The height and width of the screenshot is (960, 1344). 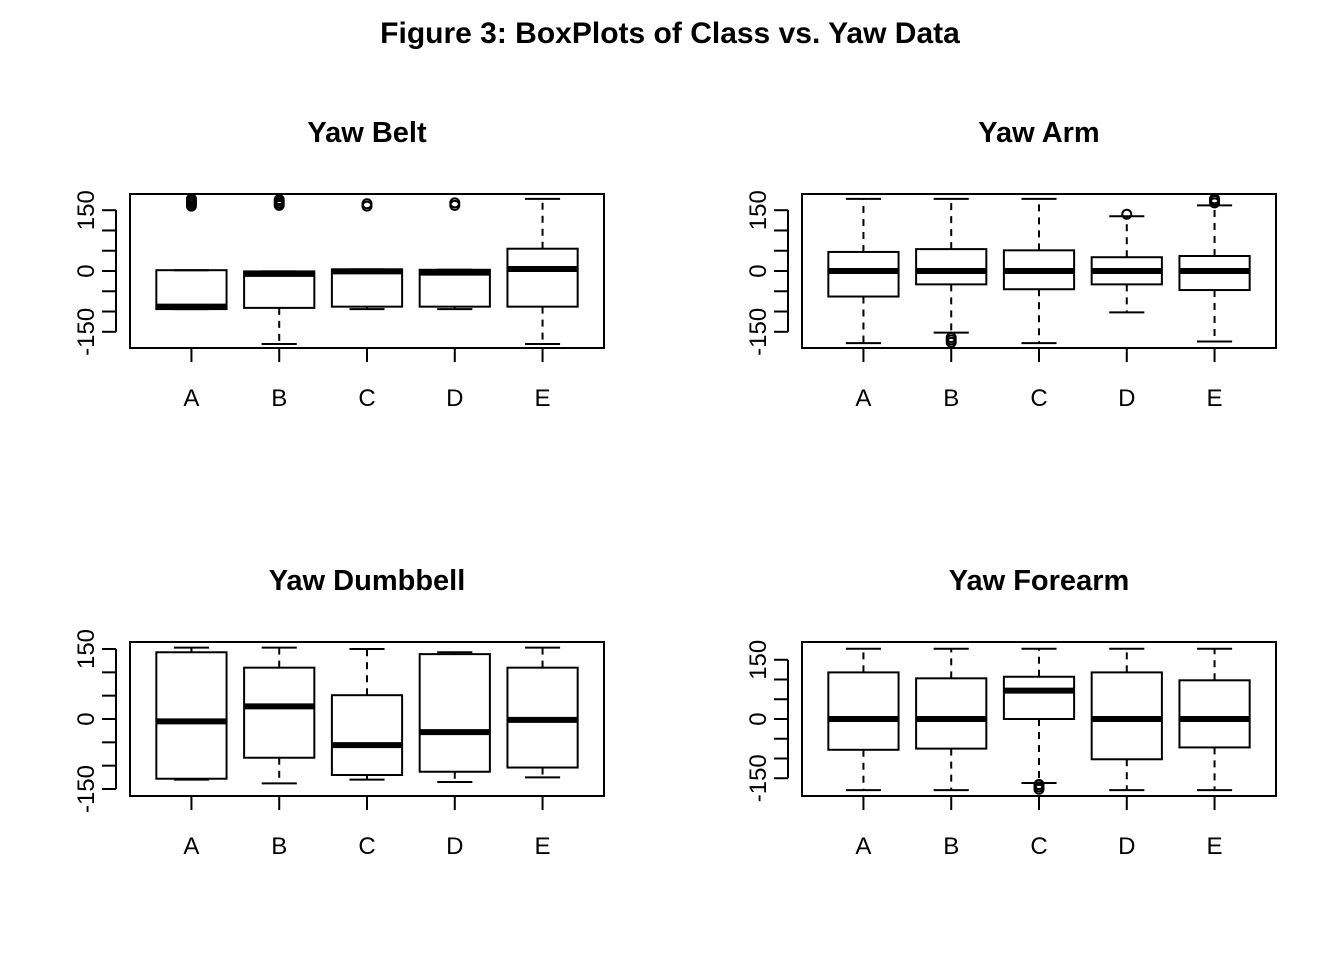 I want to click on chart-panel-3: Yaw Dumbbell -150 0 150 A B C D E, so click(x=339, y=712).